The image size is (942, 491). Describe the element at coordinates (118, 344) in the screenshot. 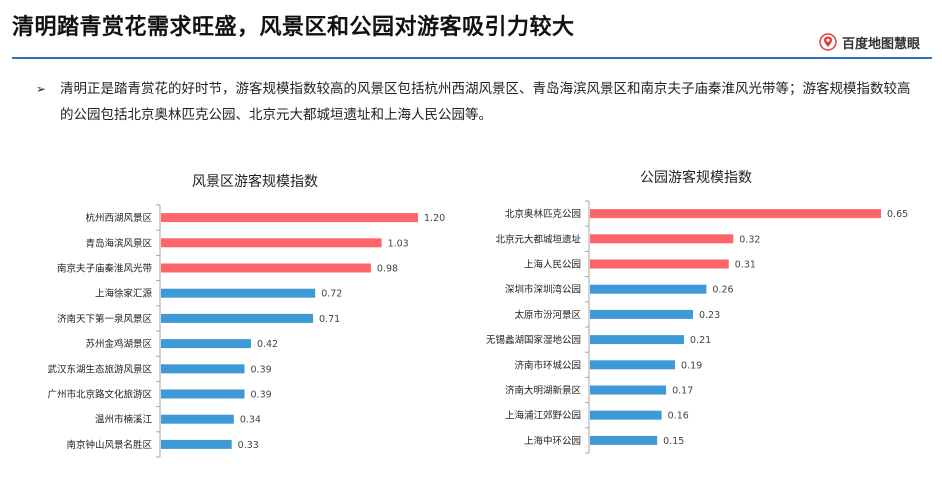

I see `category-label: 苏州金鸡湖景区` at that location.